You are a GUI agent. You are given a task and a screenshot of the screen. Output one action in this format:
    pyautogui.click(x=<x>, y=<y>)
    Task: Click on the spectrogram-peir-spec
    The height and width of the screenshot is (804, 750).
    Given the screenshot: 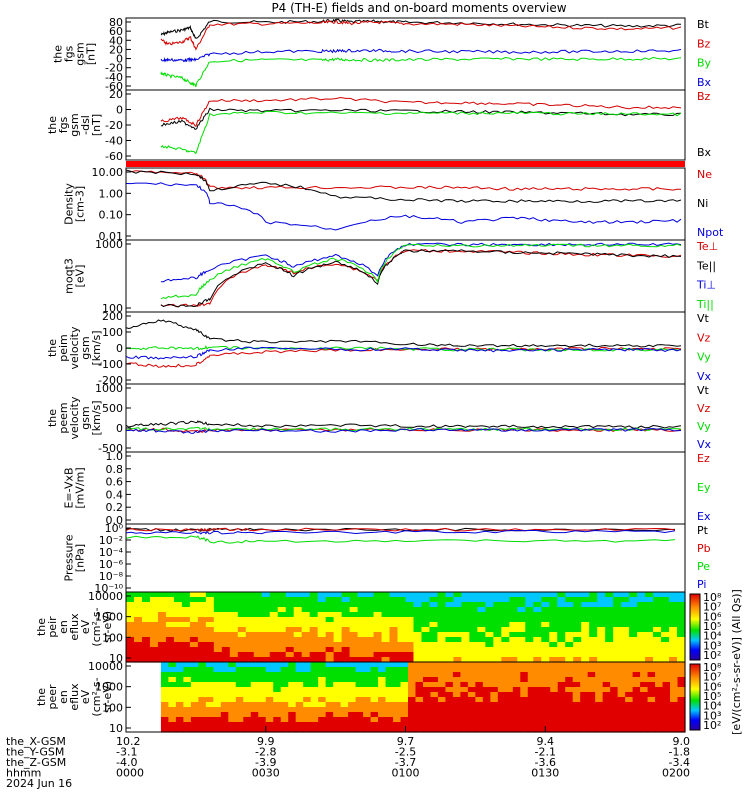 What is the action you would take?
    pyautogui.click(x=406, y=627)
    